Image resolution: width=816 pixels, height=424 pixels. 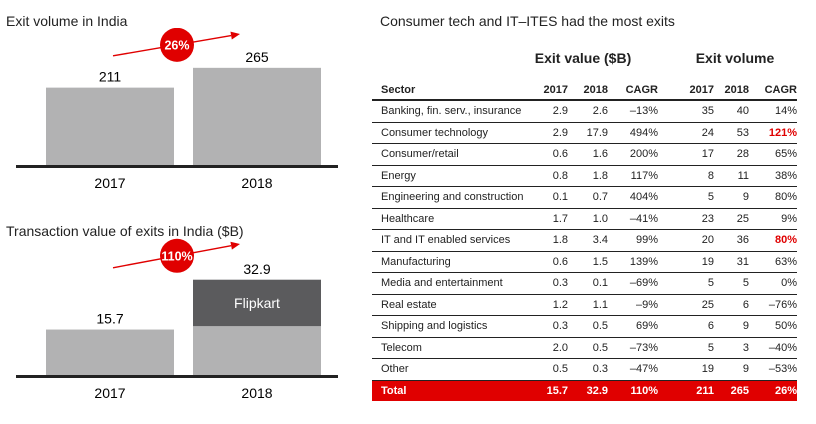 What do you see at coordinates (633, 197) in the screenshot?
I see `table-cell: 404%` at bounding box center [633, 197].